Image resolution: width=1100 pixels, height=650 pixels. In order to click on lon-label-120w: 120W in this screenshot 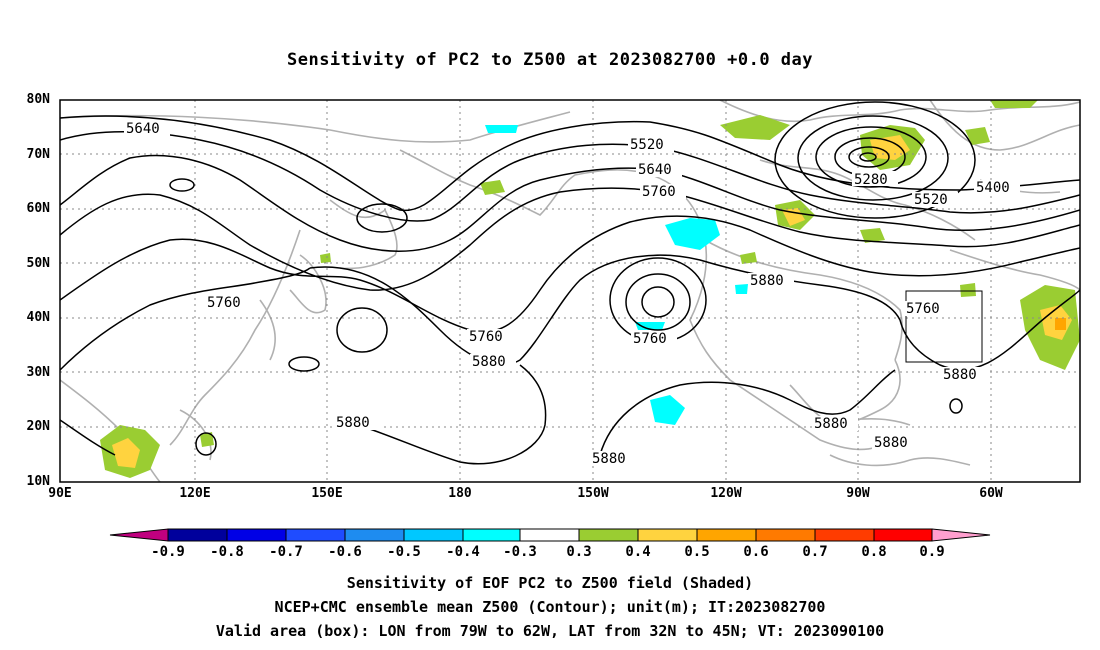, I will do `click(726, 493)`.